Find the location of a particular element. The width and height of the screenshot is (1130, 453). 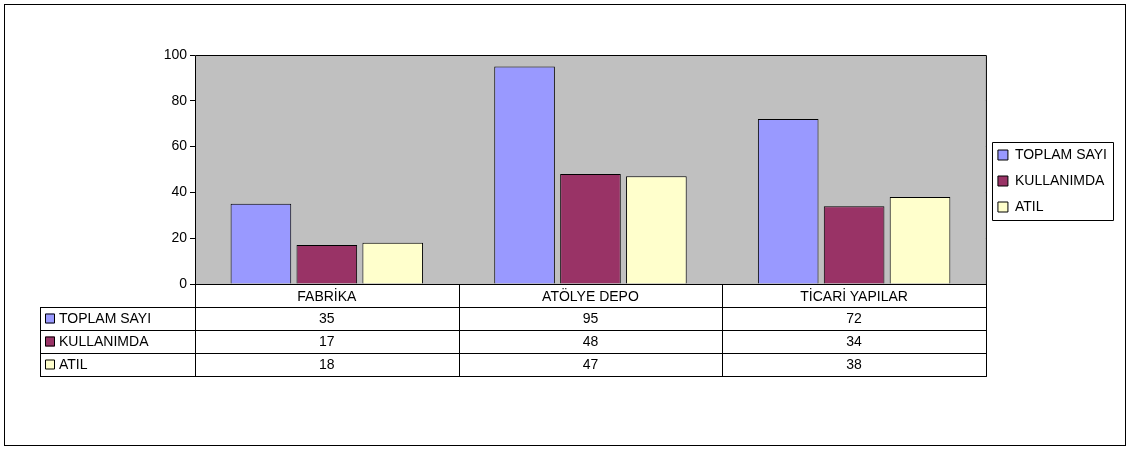

data-label: 17 is located at coordinates (327, 341).